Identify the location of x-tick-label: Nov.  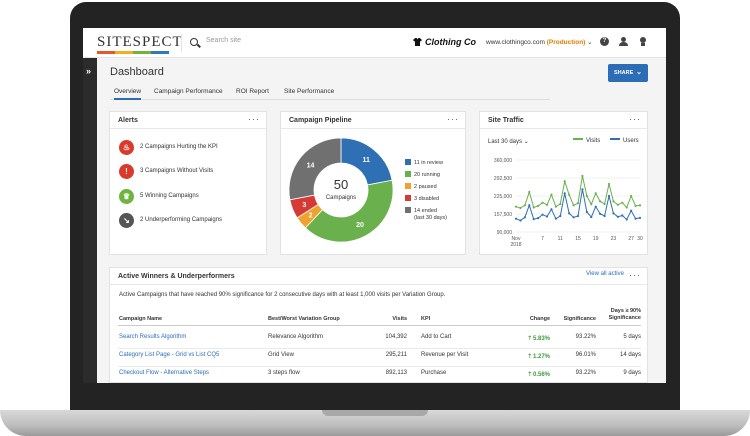
(516, 239).